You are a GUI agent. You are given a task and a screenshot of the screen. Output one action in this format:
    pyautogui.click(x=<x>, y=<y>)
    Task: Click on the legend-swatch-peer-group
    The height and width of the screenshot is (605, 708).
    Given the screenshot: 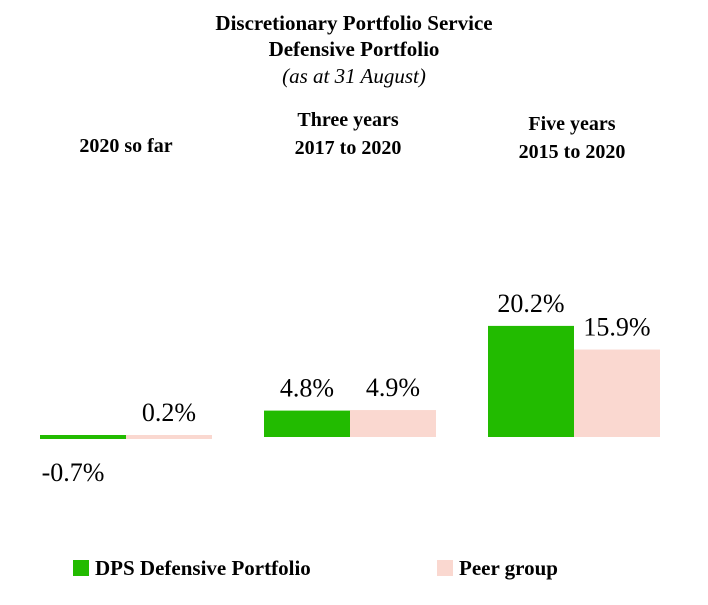 What is the action you would take?
    pyautogui.click(x=445, y=568)
    